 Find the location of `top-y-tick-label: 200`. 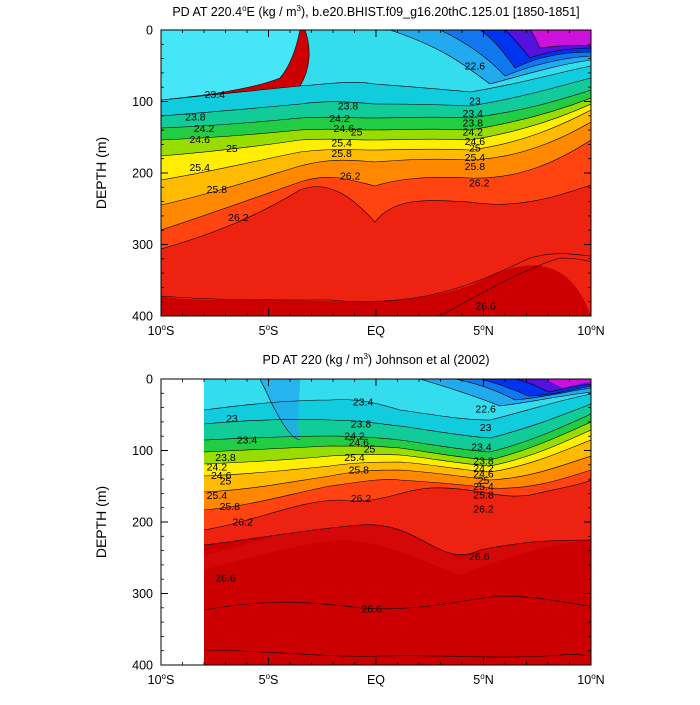

top-y-tick-label: 200 is located at coordinates (142, 174).